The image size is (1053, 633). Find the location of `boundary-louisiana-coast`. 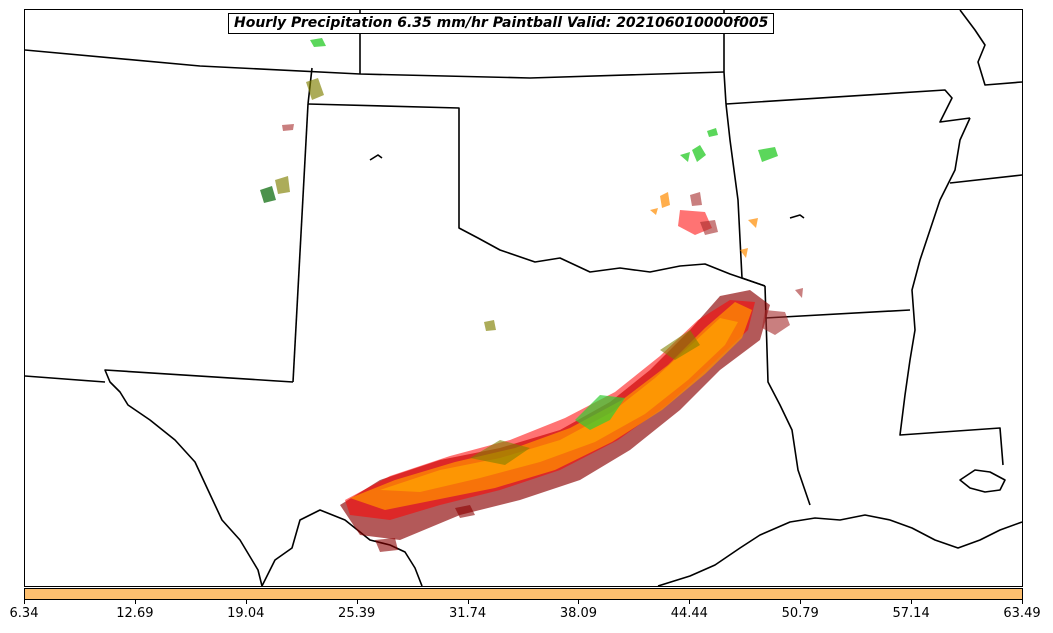

boundary-louisiana-coast is located at coordinates (982, 481).